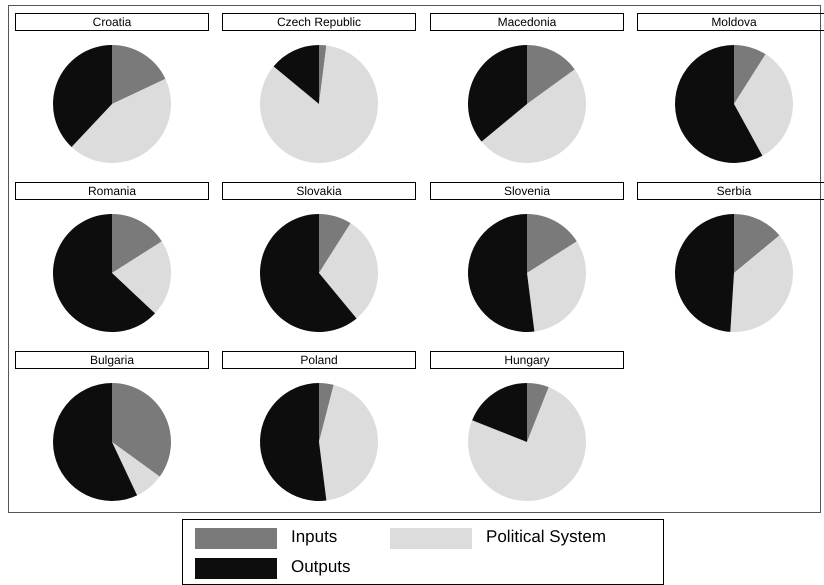 The height and width of the screenshot is (585, 824). I want to click on legend-label: Inputs, so click(314, 537).